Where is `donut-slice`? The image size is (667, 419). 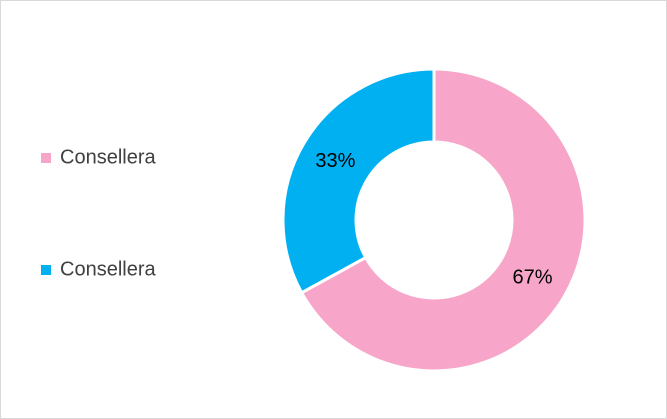 donut-slice is located at coordinates (358, 181).